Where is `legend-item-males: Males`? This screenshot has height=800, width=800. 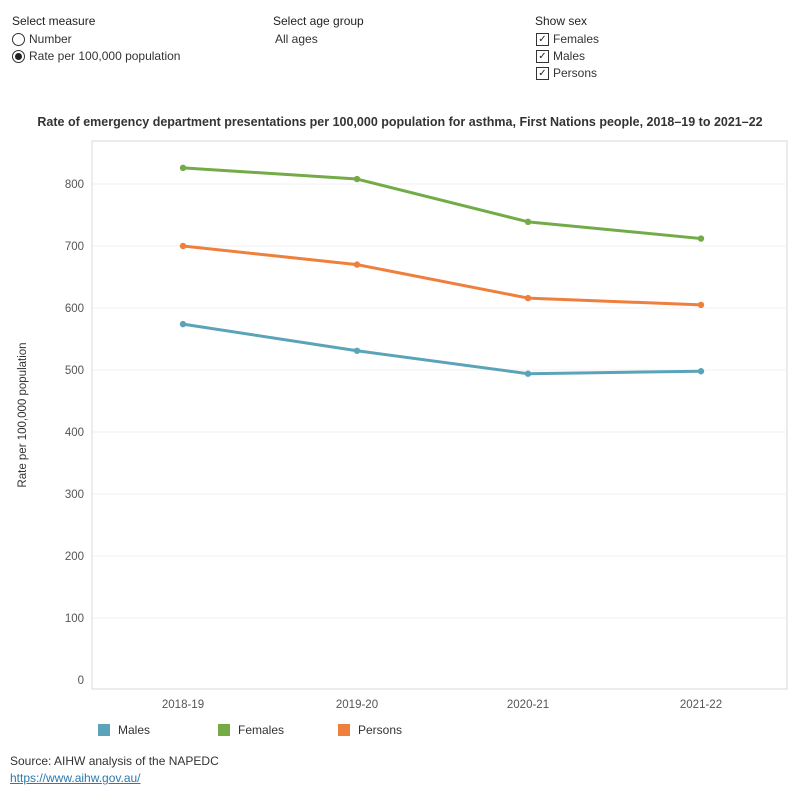 legend-item-males: Males is located at coordinates (124, 730).